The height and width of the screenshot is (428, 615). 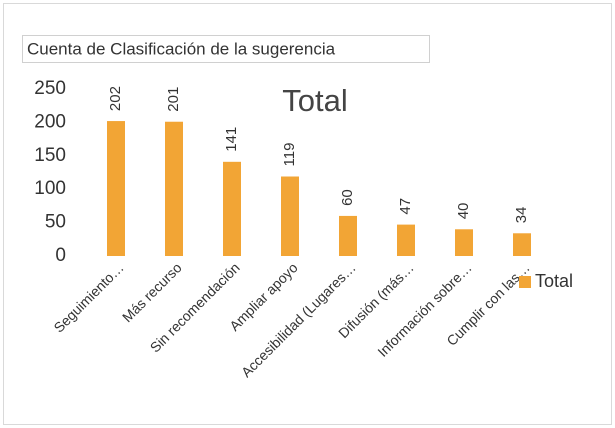 What do you see at coordinates (231, 139) in the screenshot?
I see `data-label: 141` at bounding box center [231, 139].